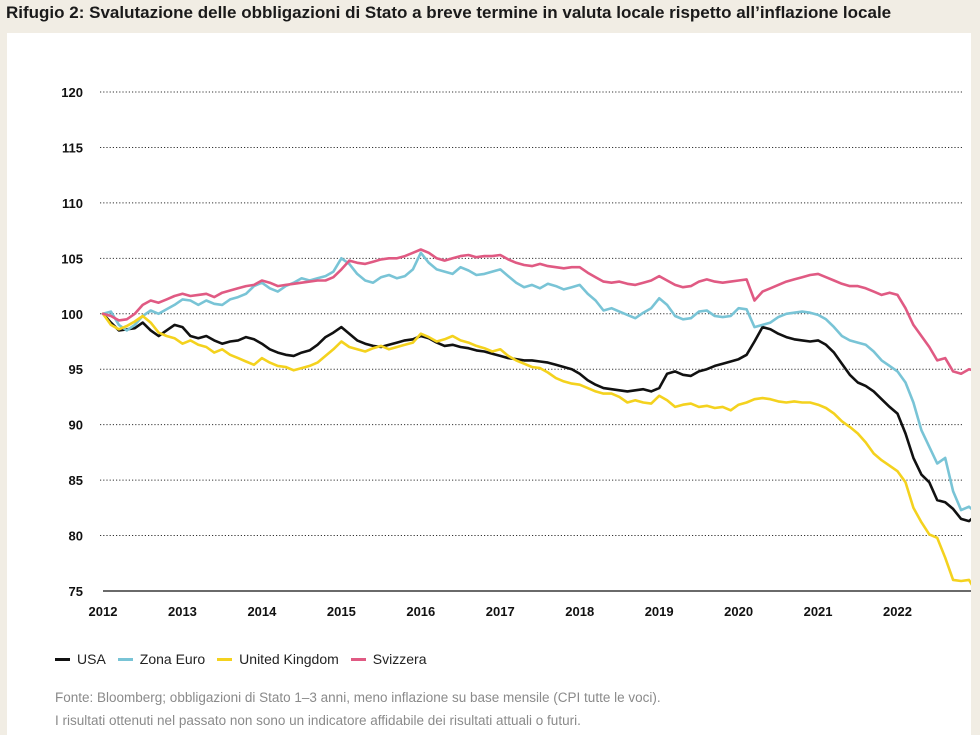 Image resolution: width=980 pixels, height=735 pixels. I want to click on y-tick-label: 85, so click(76, 480).